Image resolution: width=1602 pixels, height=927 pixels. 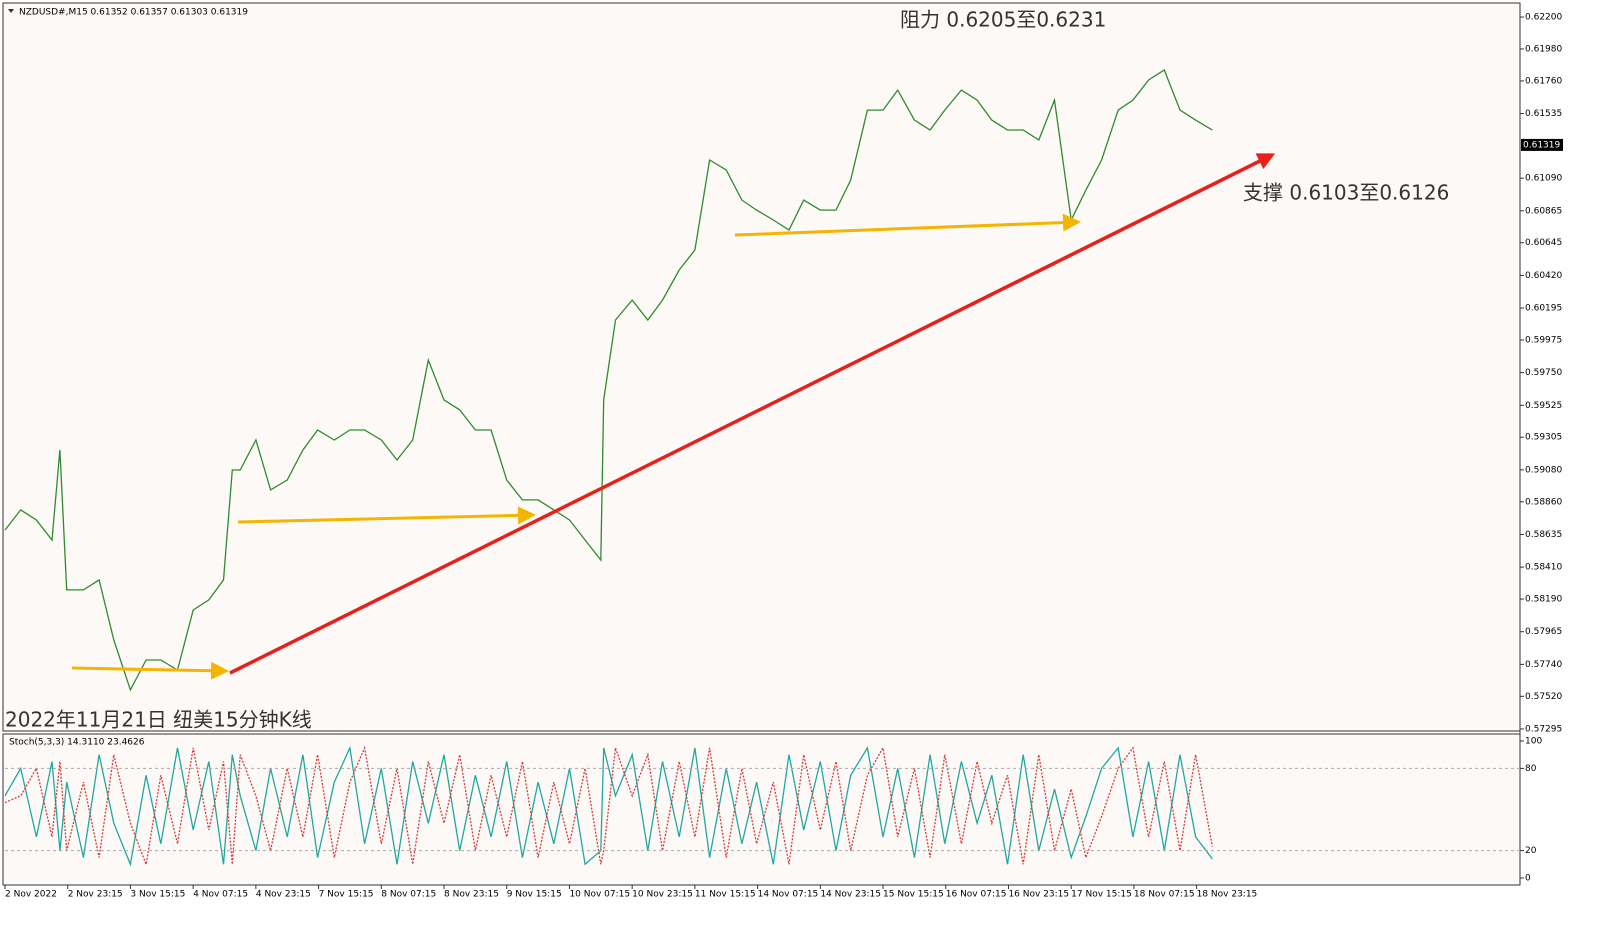 What do you see at coordinates (283, 895) in the screenshot?
I see `x-tick-label: 4 Nov 23:15` at bounding box center [283, 895].